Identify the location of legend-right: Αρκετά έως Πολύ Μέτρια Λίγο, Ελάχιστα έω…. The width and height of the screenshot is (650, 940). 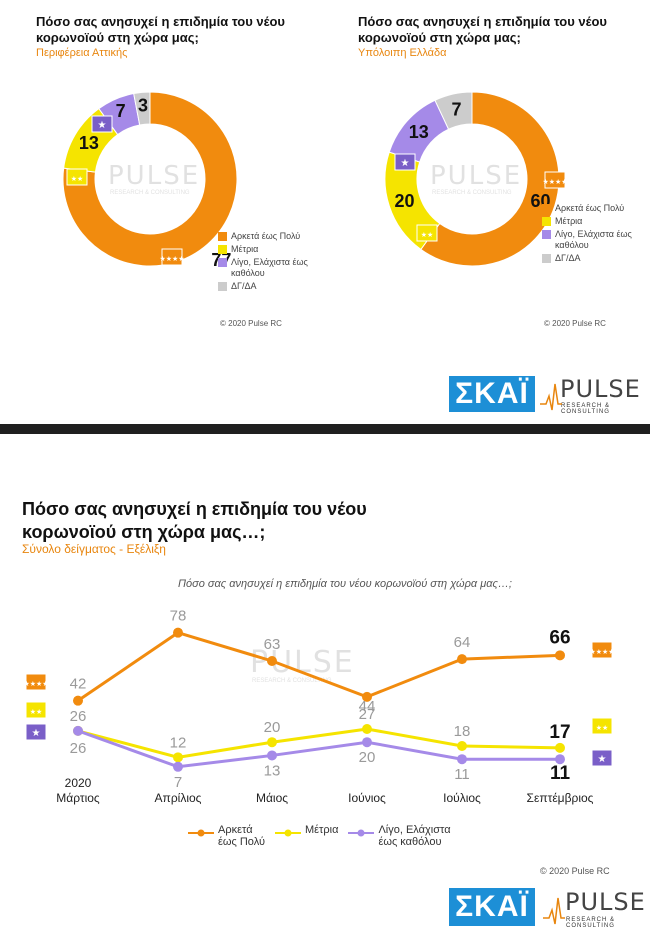
(589, 234).